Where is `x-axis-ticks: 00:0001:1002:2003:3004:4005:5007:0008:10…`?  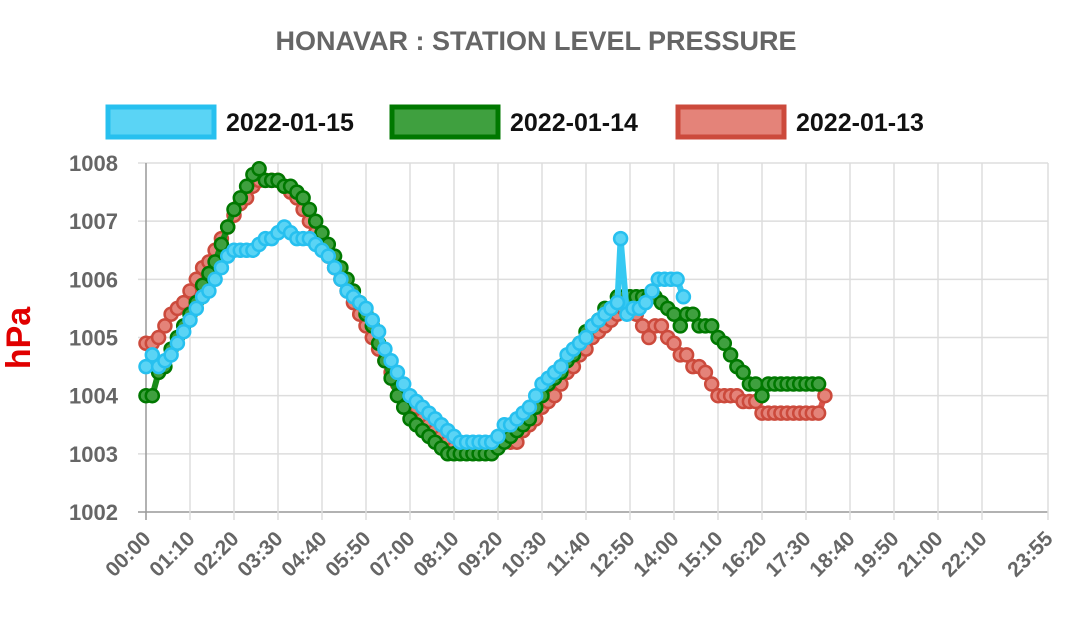
x-axis-ticks: 00:0001:1002:2003:3004:4005:5007:0008:10… is located at coordinates (579, 554).